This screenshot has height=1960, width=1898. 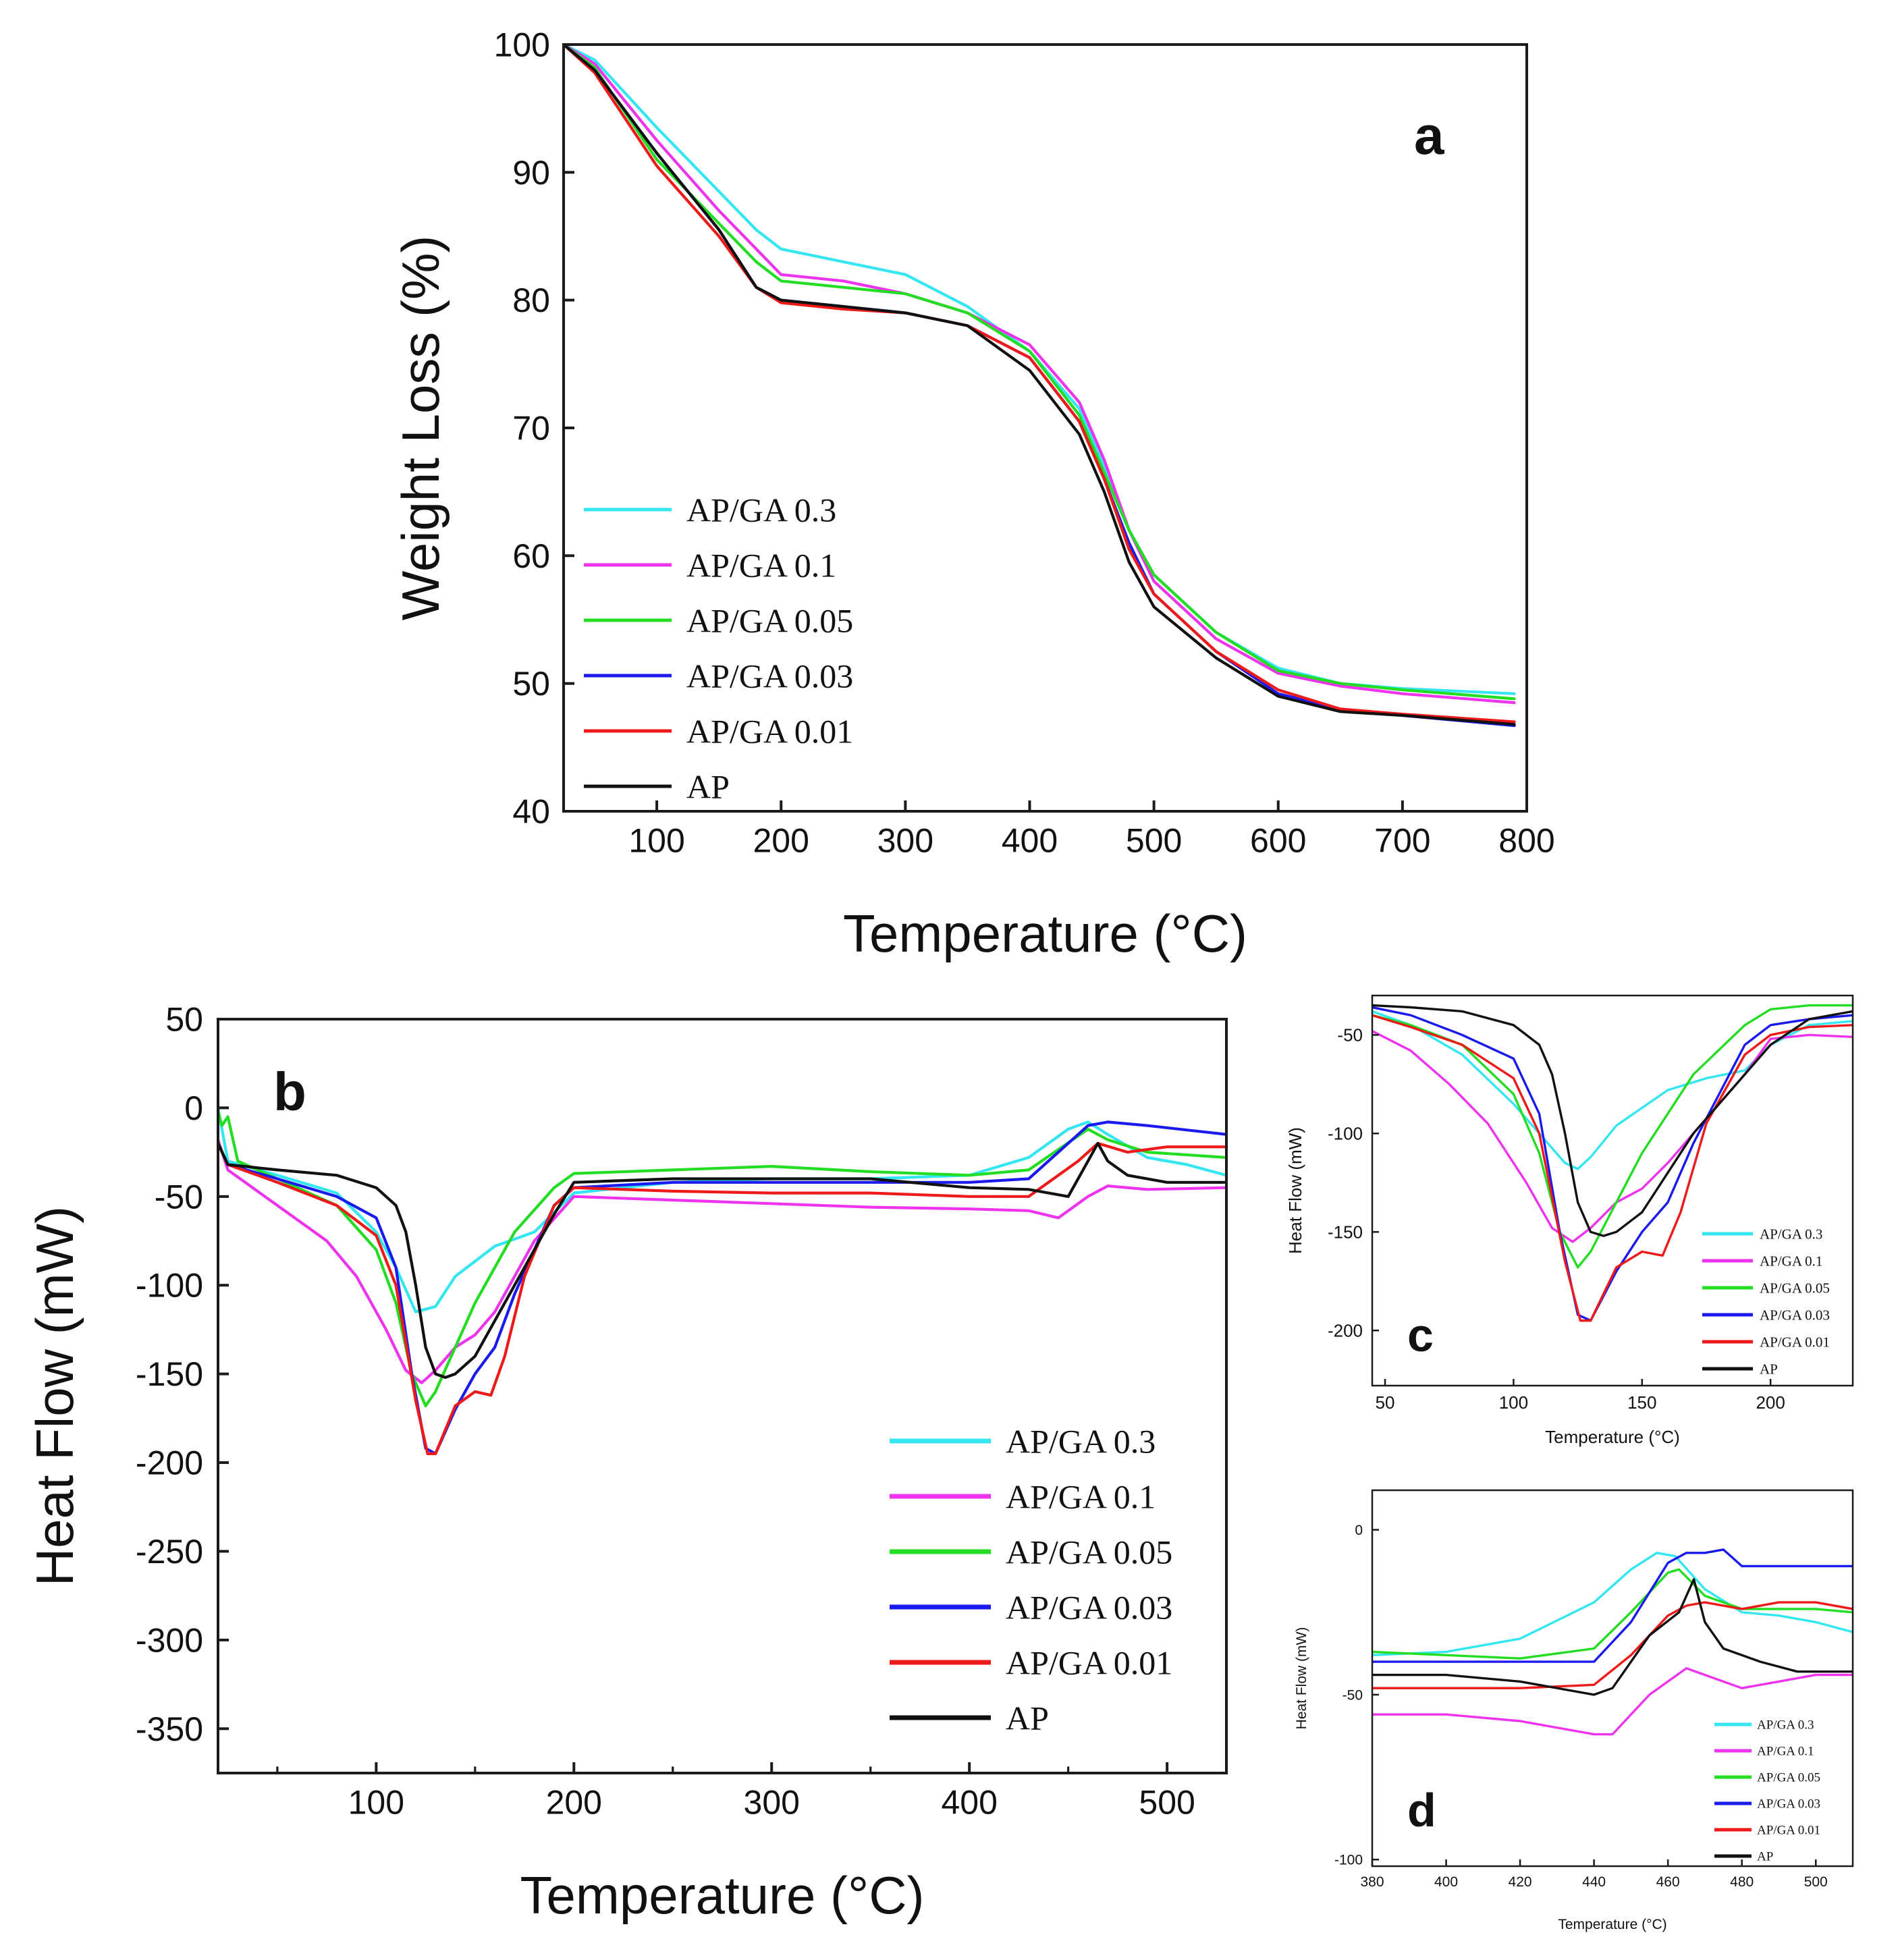 What do you see at coordinates (1420, 1335) in the screenshot?
I see `panel-label: c` at bounding box center [1420, 1335].